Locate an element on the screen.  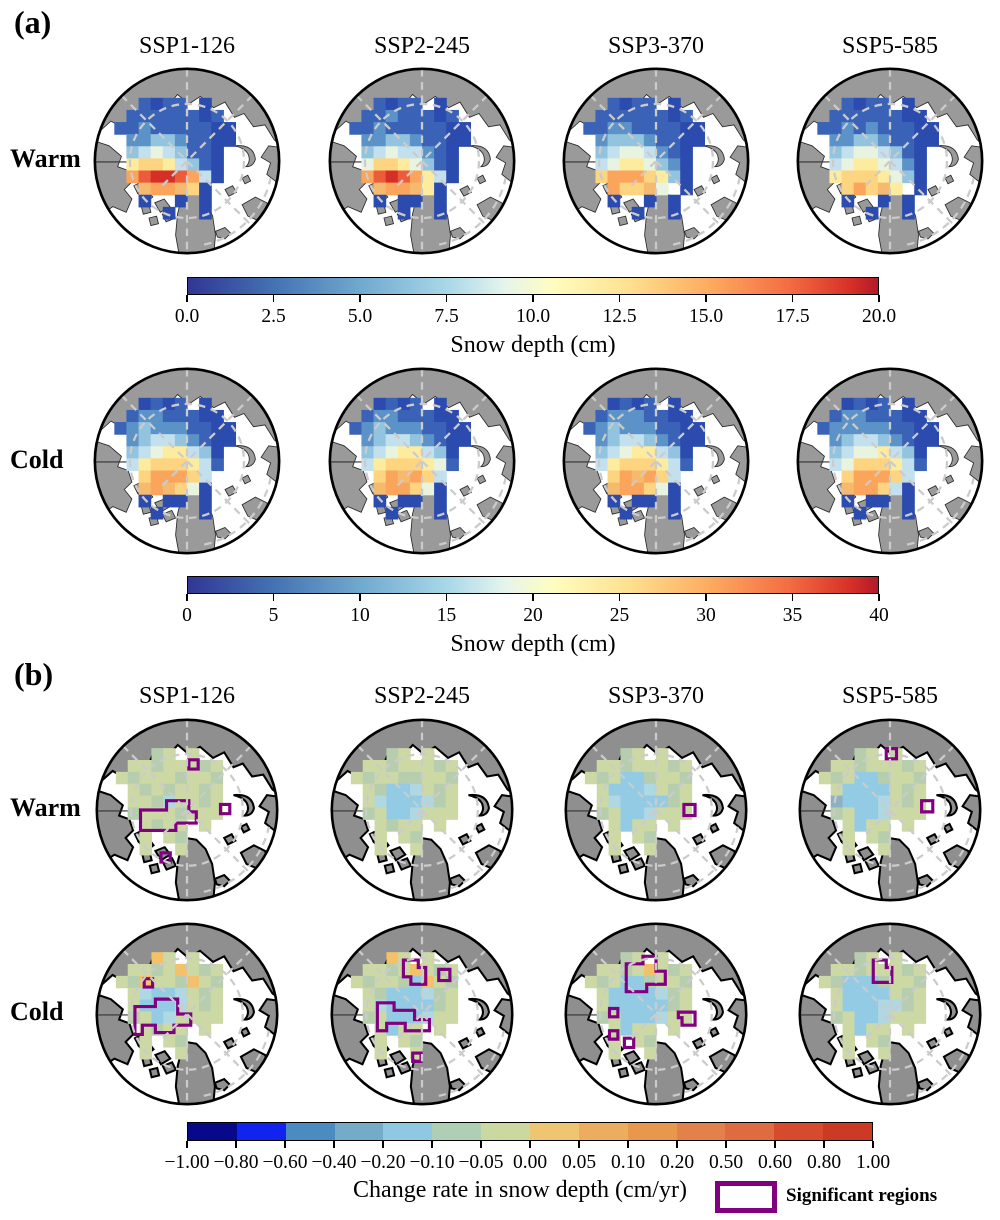
significant-regions-label: Significant regions is located at coordinates (862, 1195).